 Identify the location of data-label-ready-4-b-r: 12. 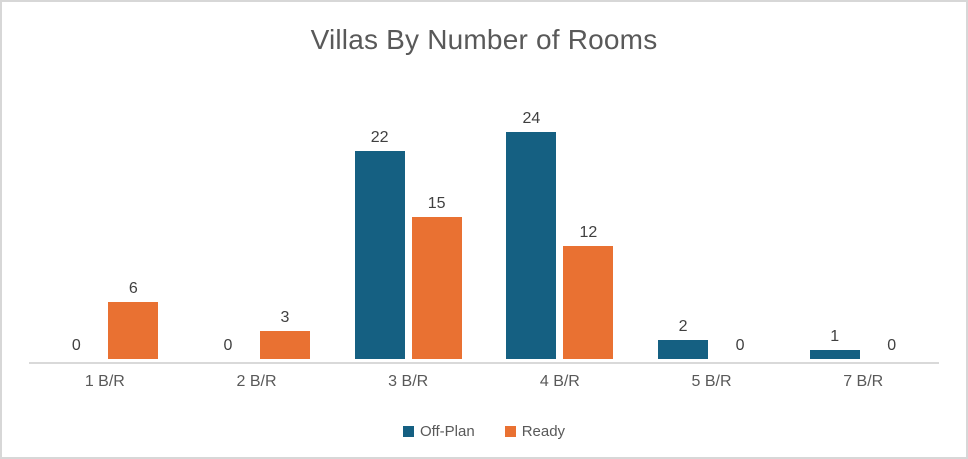
(588, 232).